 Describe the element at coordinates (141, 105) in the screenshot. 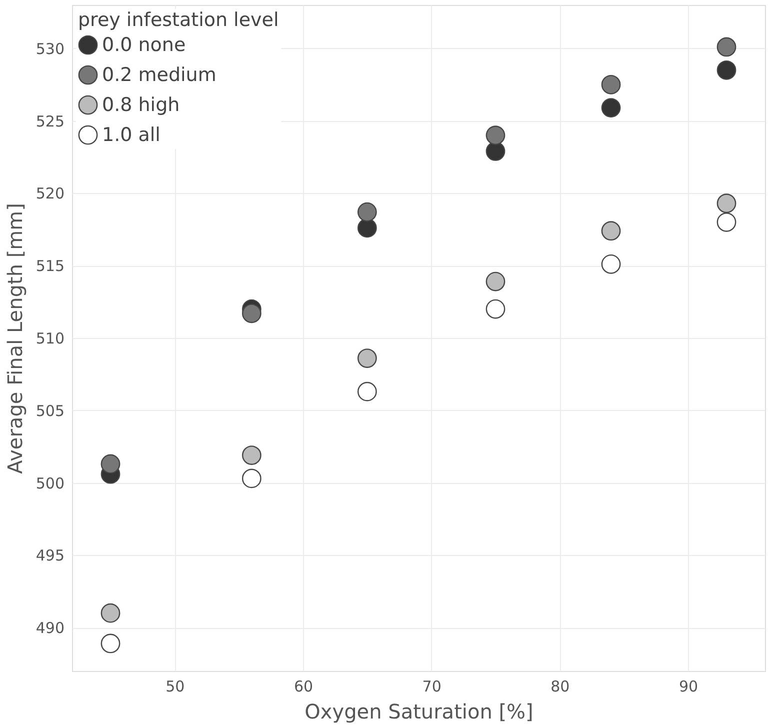

I see `legend-label: 0.8 high` at that location.